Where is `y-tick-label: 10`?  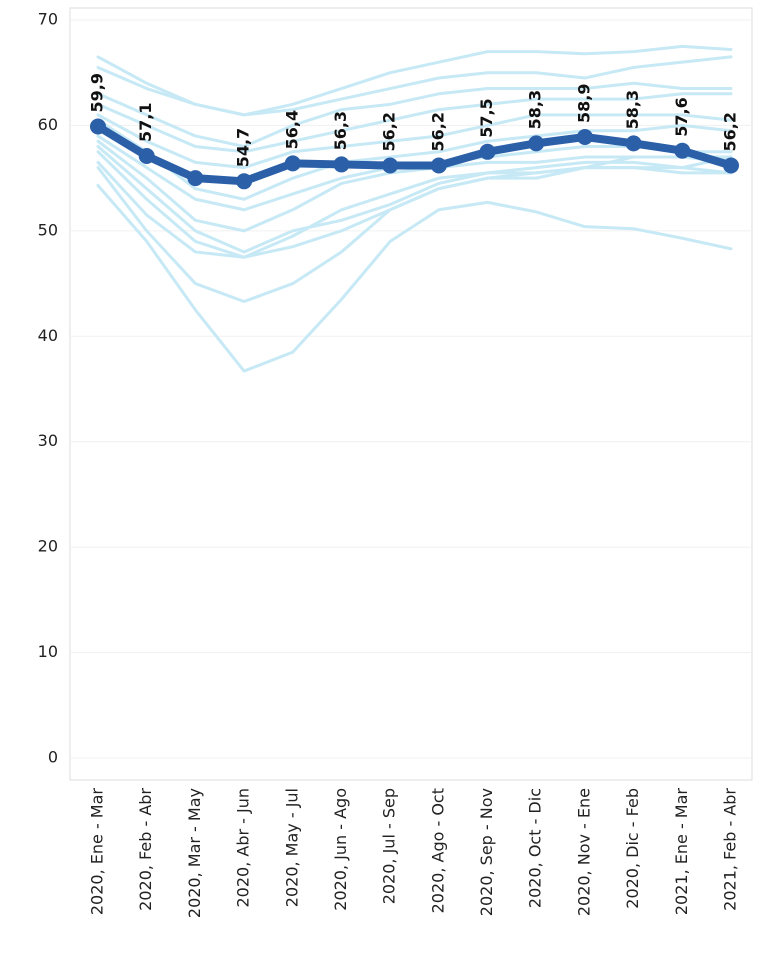
y-tick-label: 10 is located at coordinates (48, 651).